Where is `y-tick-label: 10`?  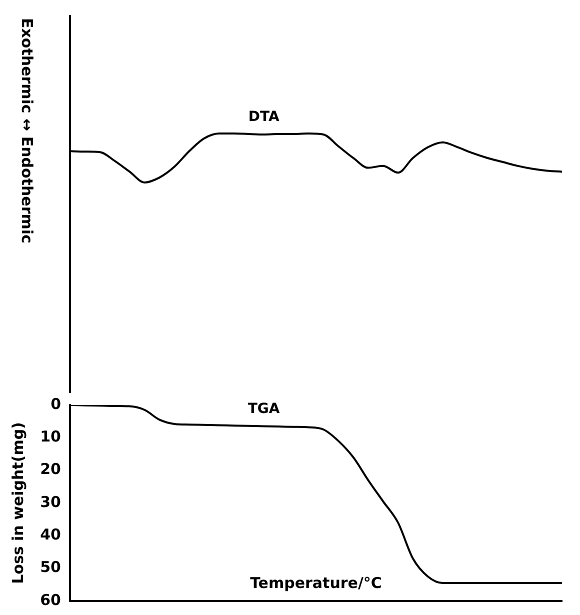 y-tick-label: 10 is located at coordinates (50, 437).